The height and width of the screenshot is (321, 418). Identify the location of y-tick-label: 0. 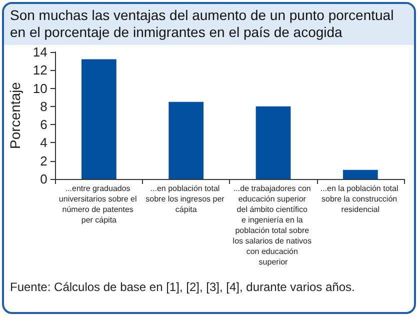
(44, 179).